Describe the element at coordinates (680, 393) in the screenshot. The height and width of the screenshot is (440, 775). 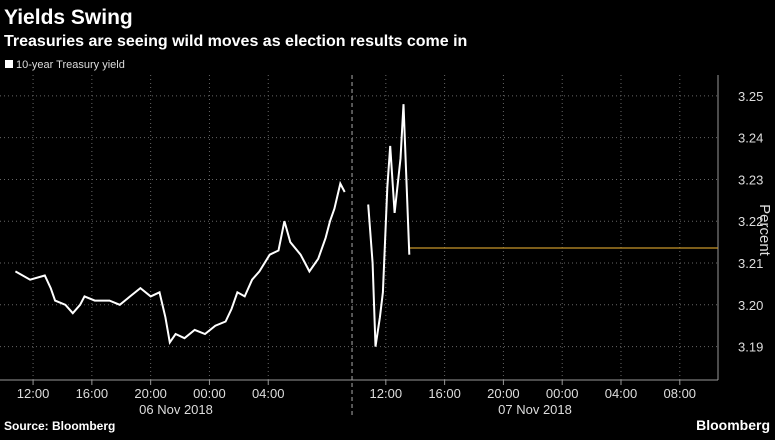
I see `x-tick-label: 08:00` at that location.